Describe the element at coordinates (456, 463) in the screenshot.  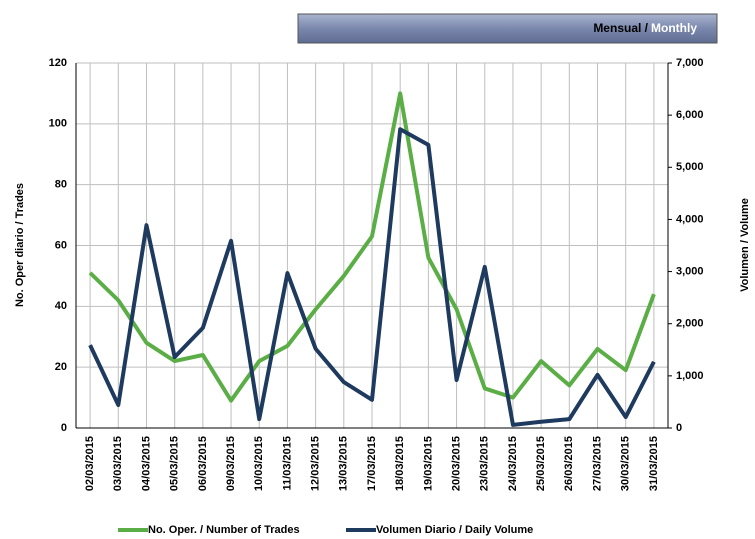
I see `x-tick-label: 20/03/2015` at that location.